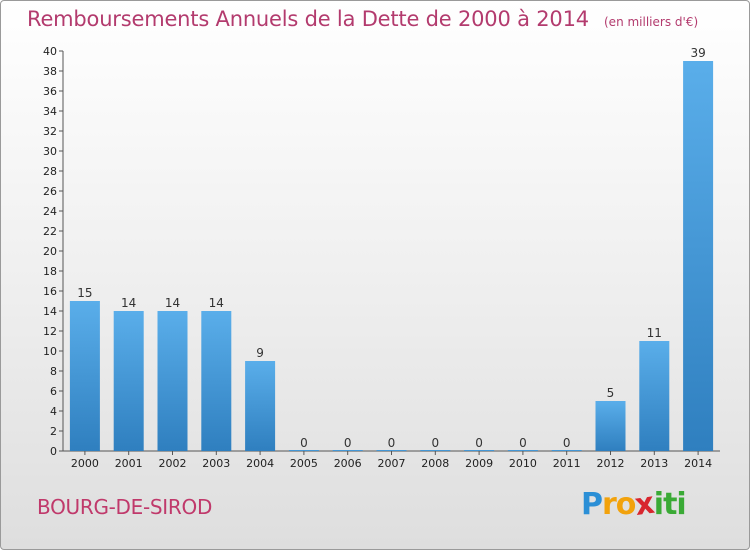 This screenshot has width=750, height=550. What do you see at coordinates (125, 507) in the screenshot?
I see `city-name: BOURG-DE-SIROD` at bounding box center [125, 507].